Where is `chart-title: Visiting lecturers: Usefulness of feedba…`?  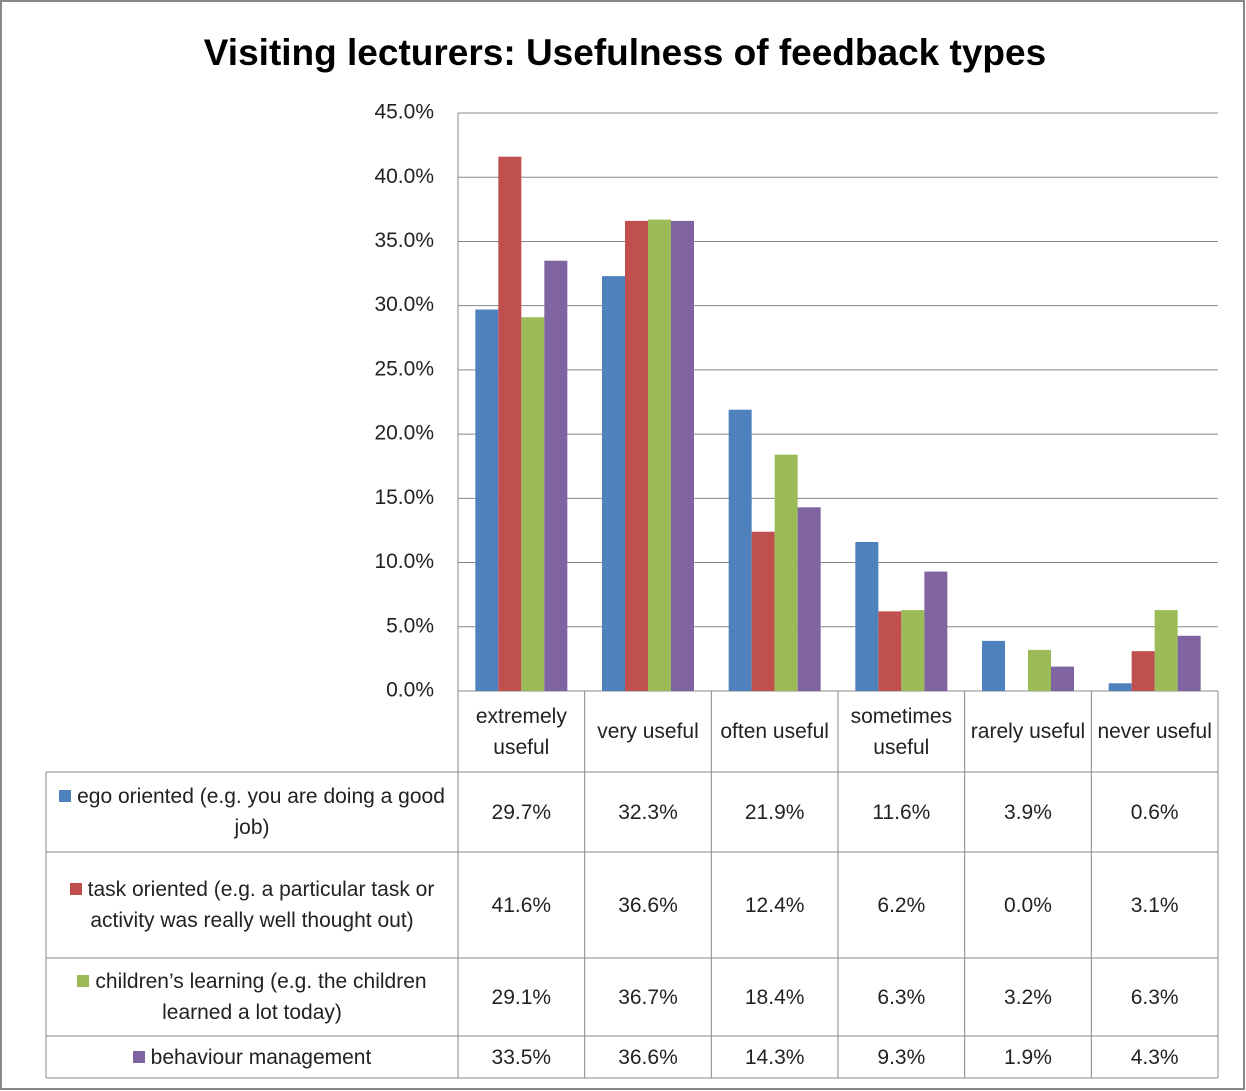
chart-title: Visiting lecturers: Usefulness of feedba… is located at coordinates (625, 52).